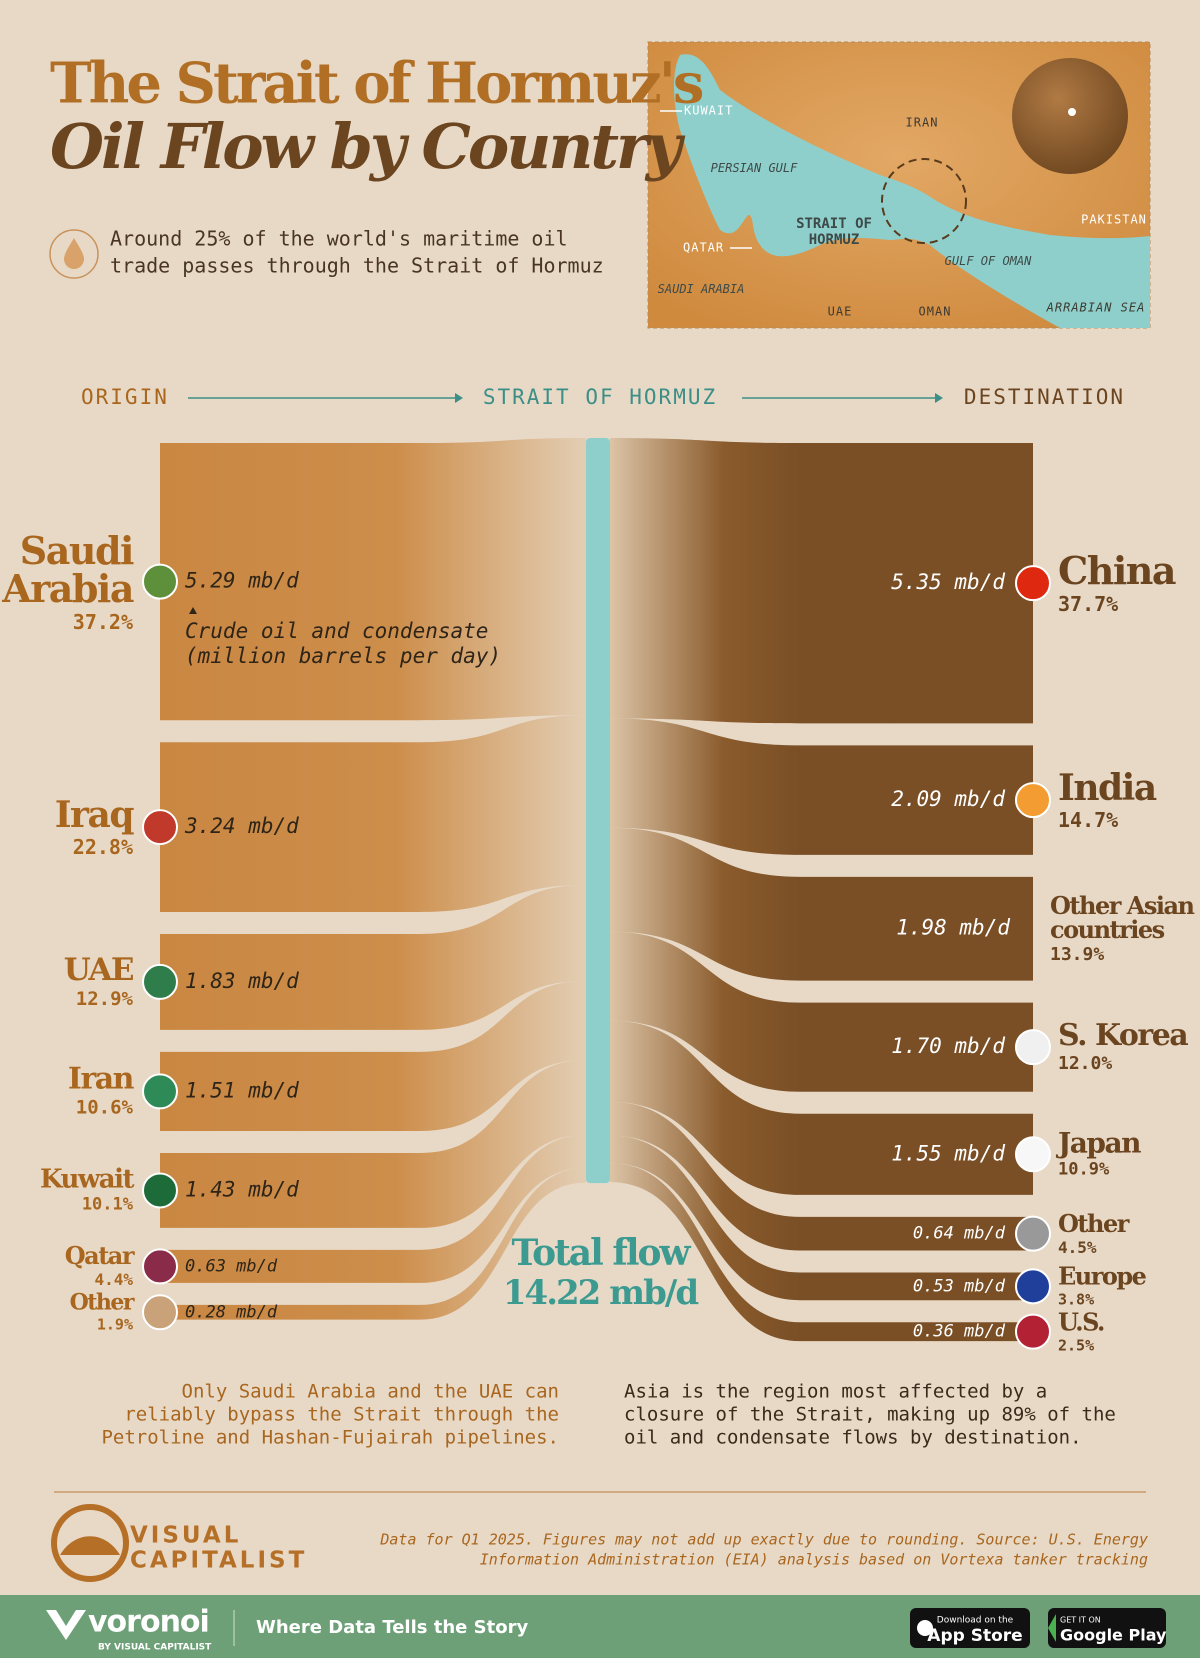 The height and width of the screenshot is (1658, 1200). Describe the element at coordinates (939, 398) in the screenshot. I see `arrow-head` at that location.